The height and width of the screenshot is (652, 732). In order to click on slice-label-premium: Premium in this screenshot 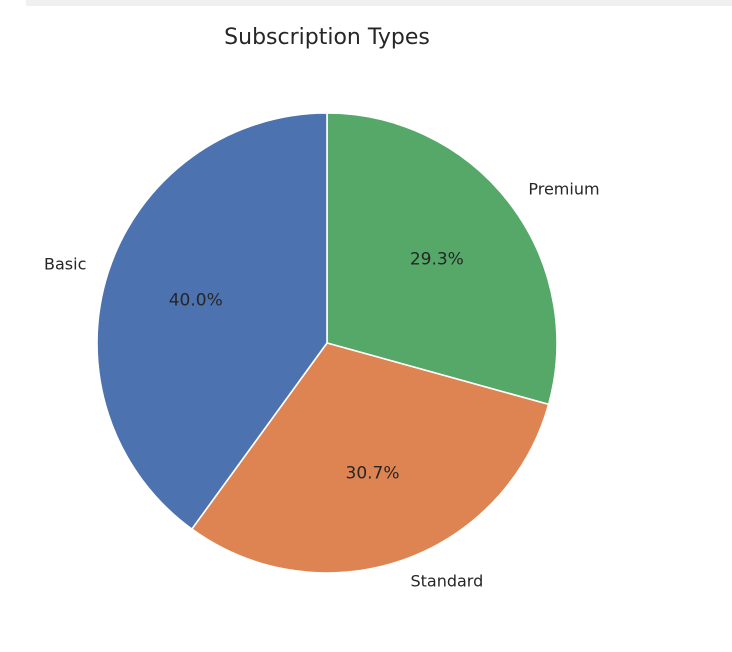, I will do `click(563, 188)`.